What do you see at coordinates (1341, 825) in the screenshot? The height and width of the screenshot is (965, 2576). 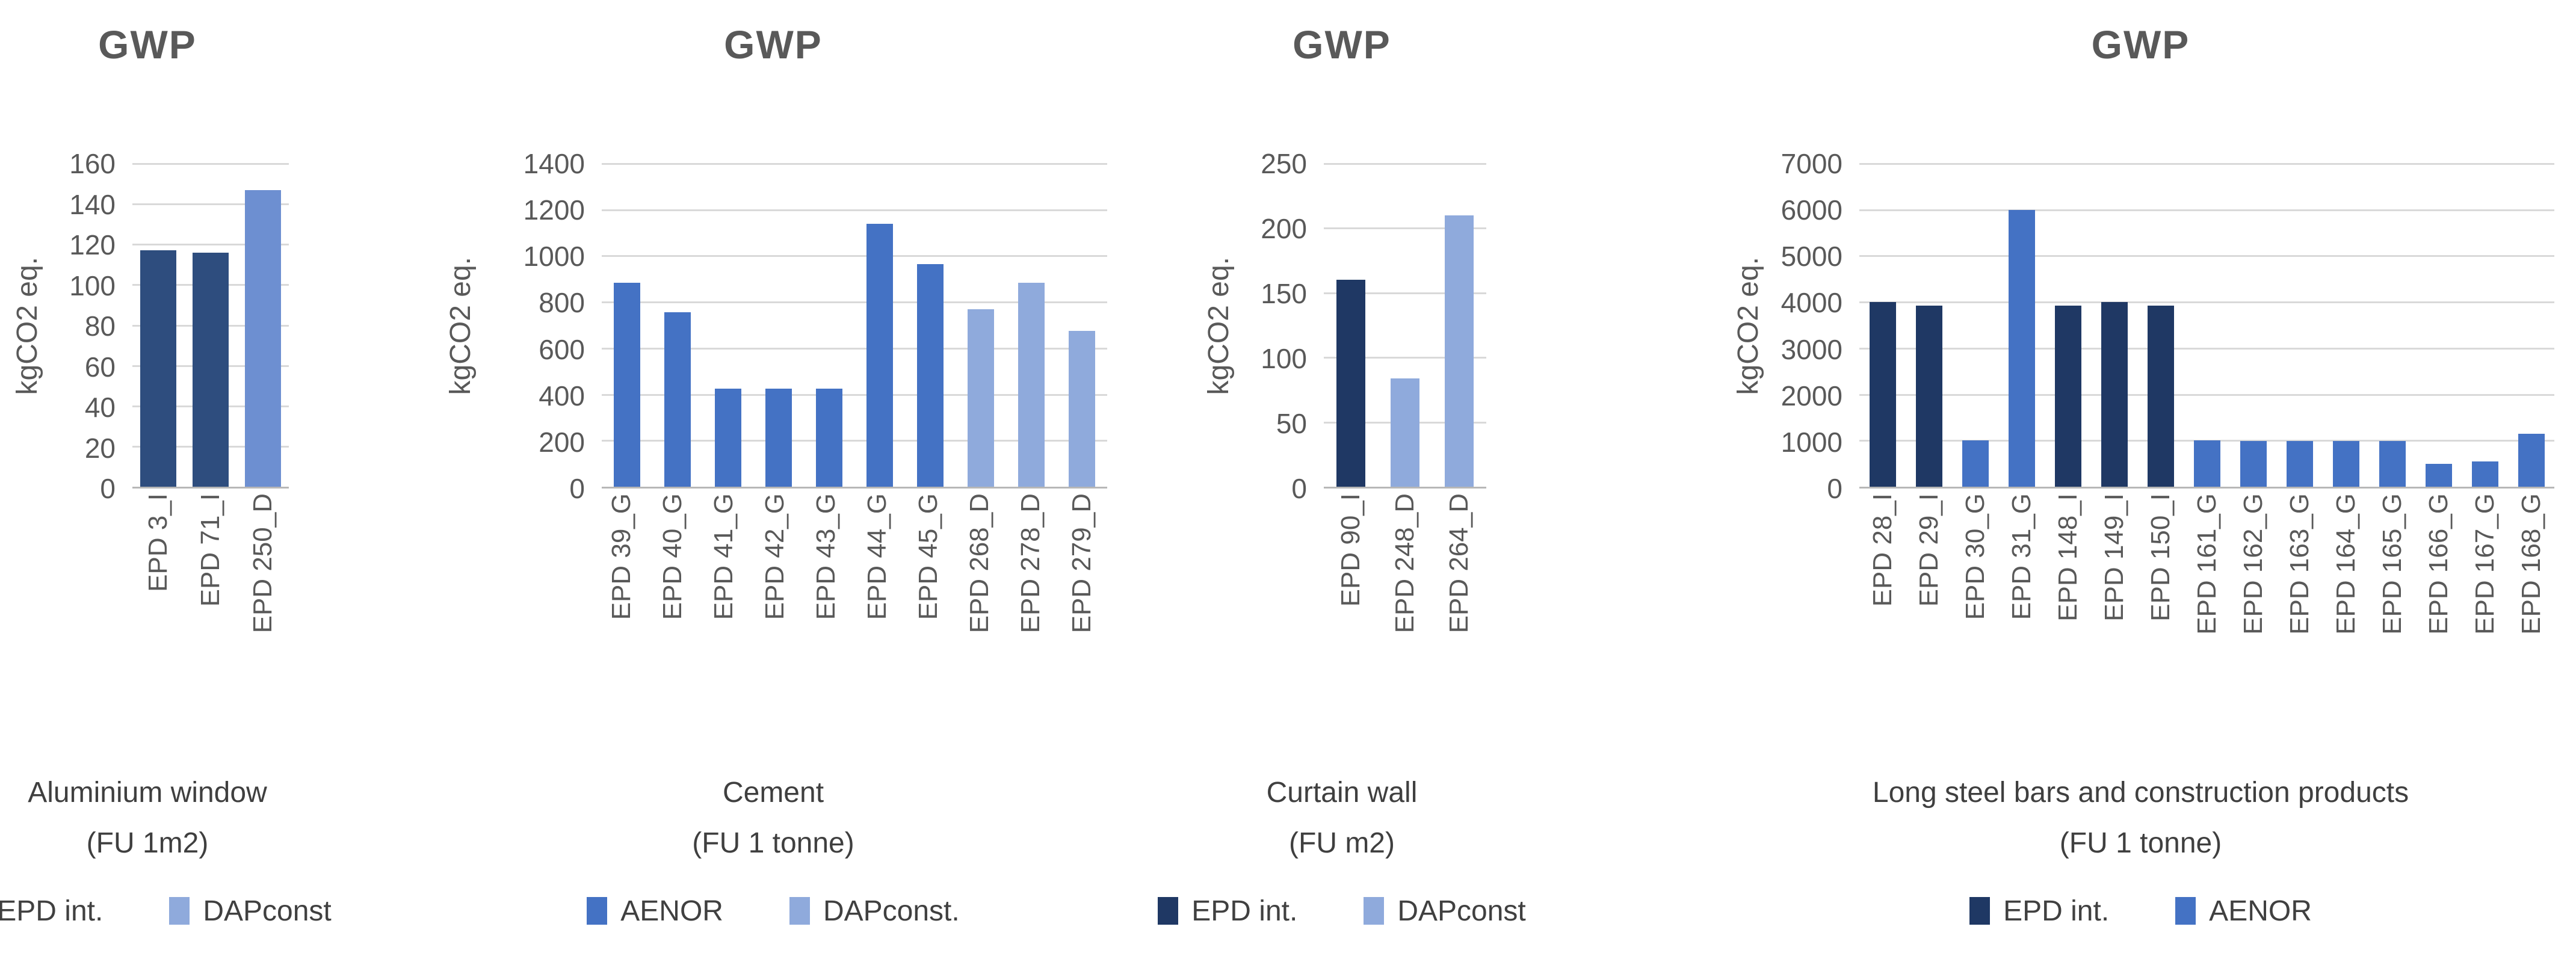 I see `chart-caption: Curtain wall (FU m2)` at bounding box center [1341, 825].